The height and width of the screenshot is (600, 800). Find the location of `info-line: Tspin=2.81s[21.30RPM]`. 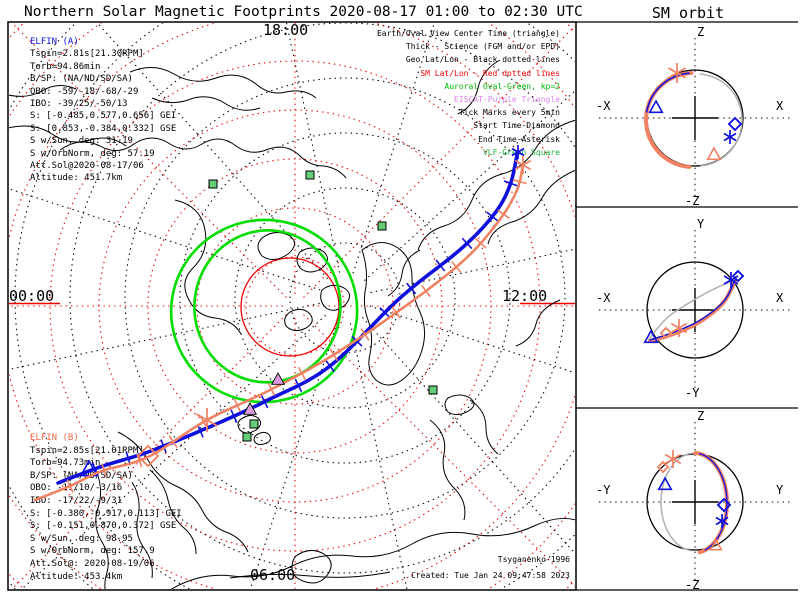

info-line: Tspin=2.81s[21.30RPM] is located at coordinates (87, 54).